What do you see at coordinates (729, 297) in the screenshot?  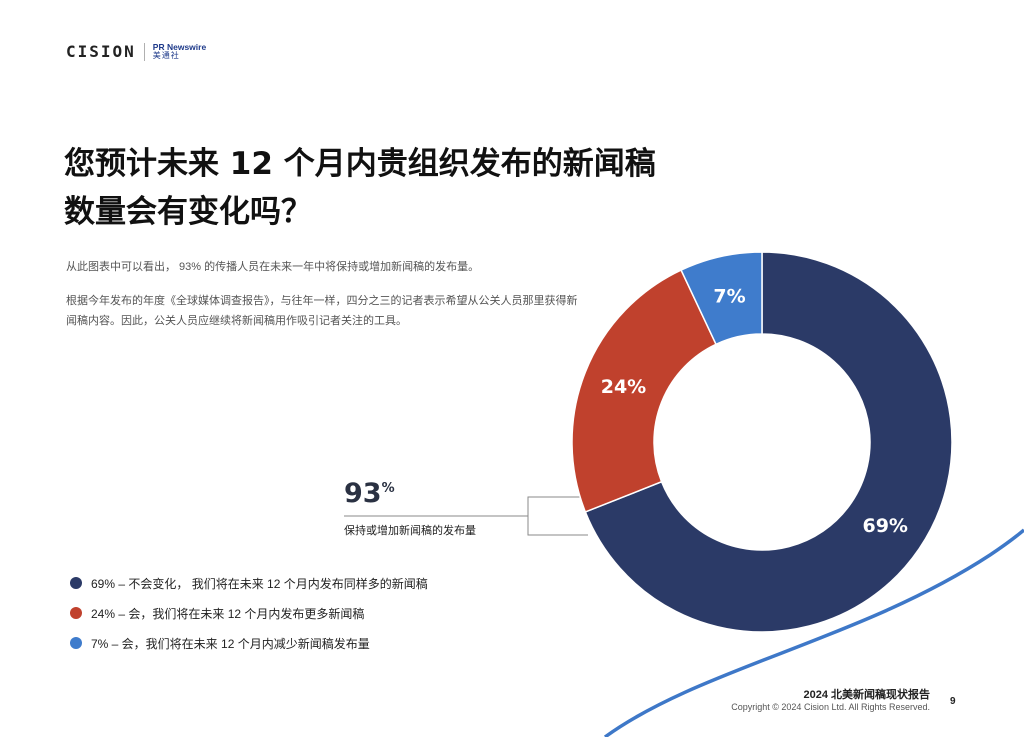 I see `donut-data-label: 7%` at bounding box center [729, 297].